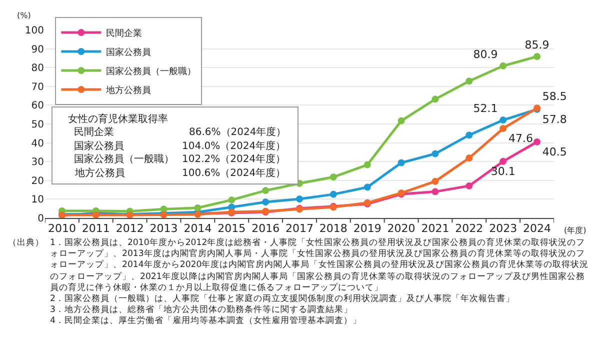 The image size is (599, 351). Describe the element at coordinates (37, 68) in the screenshot. I see `y-tick-label: 80` at that location.